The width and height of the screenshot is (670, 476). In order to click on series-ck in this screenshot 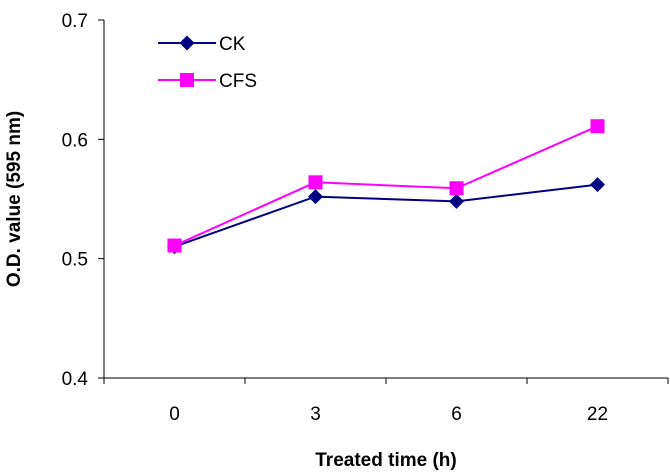, I will do `click(386, 216)`.